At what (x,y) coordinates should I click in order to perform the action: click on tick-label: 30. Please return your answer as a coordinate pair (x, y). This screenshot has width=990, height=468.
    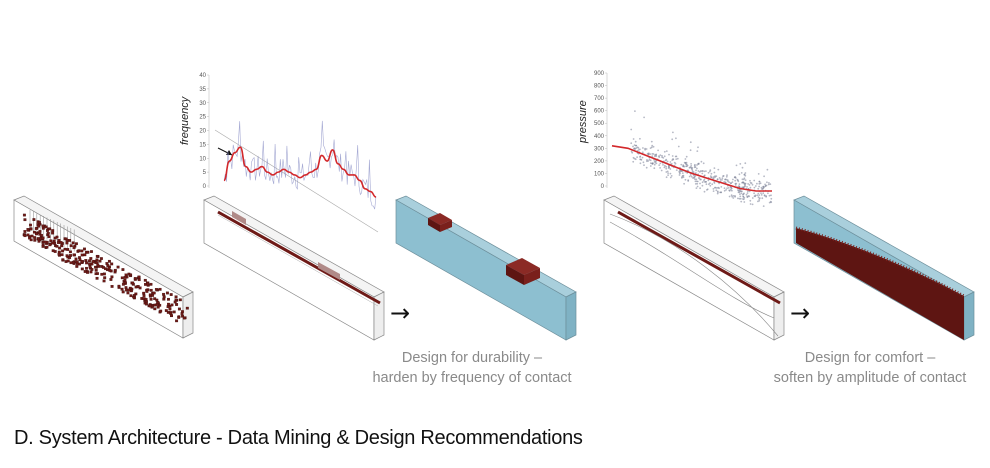
    Looking at the image, I should click on (202, 104).